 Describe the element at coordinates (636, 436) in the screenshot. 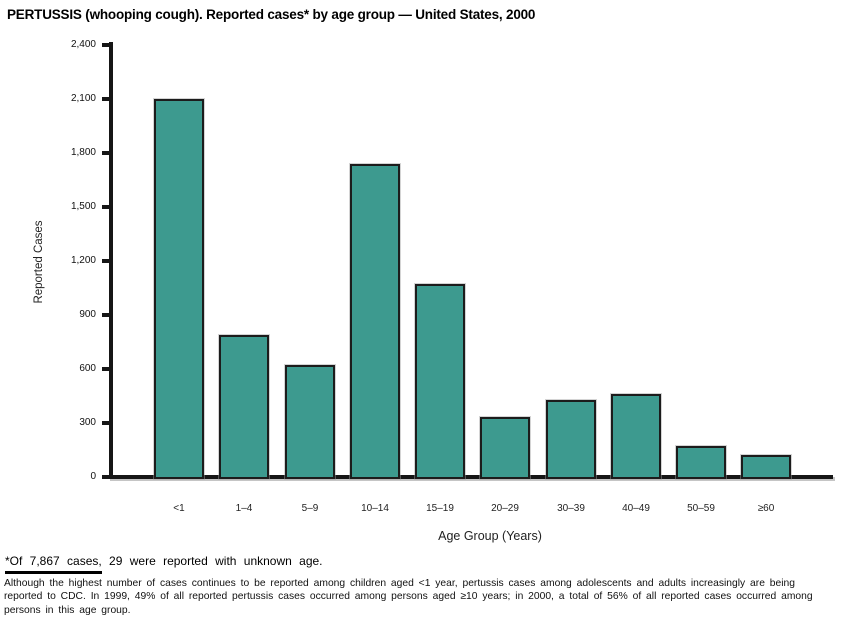

I see `bar-40–49` at that location.